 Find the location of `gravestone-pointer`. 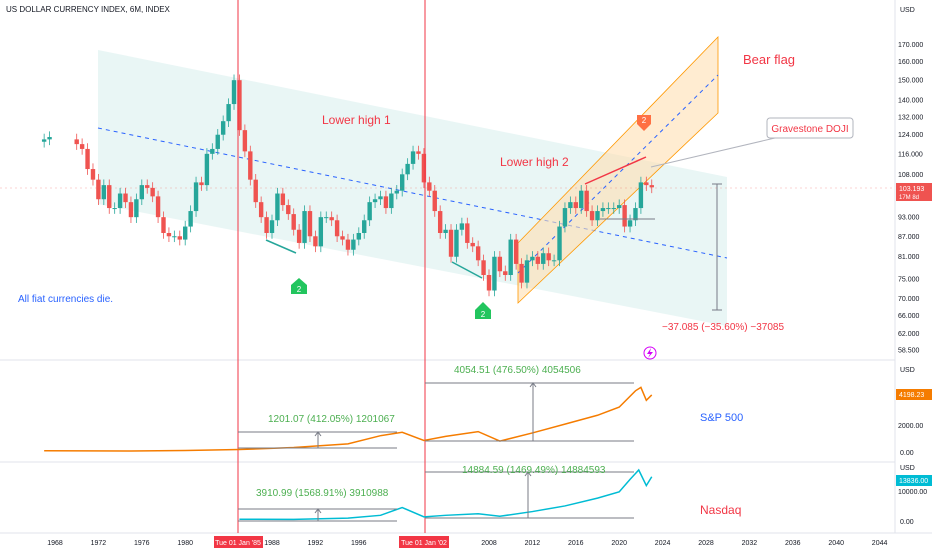

gravestone-pointer is located at coordinates (713, 152).